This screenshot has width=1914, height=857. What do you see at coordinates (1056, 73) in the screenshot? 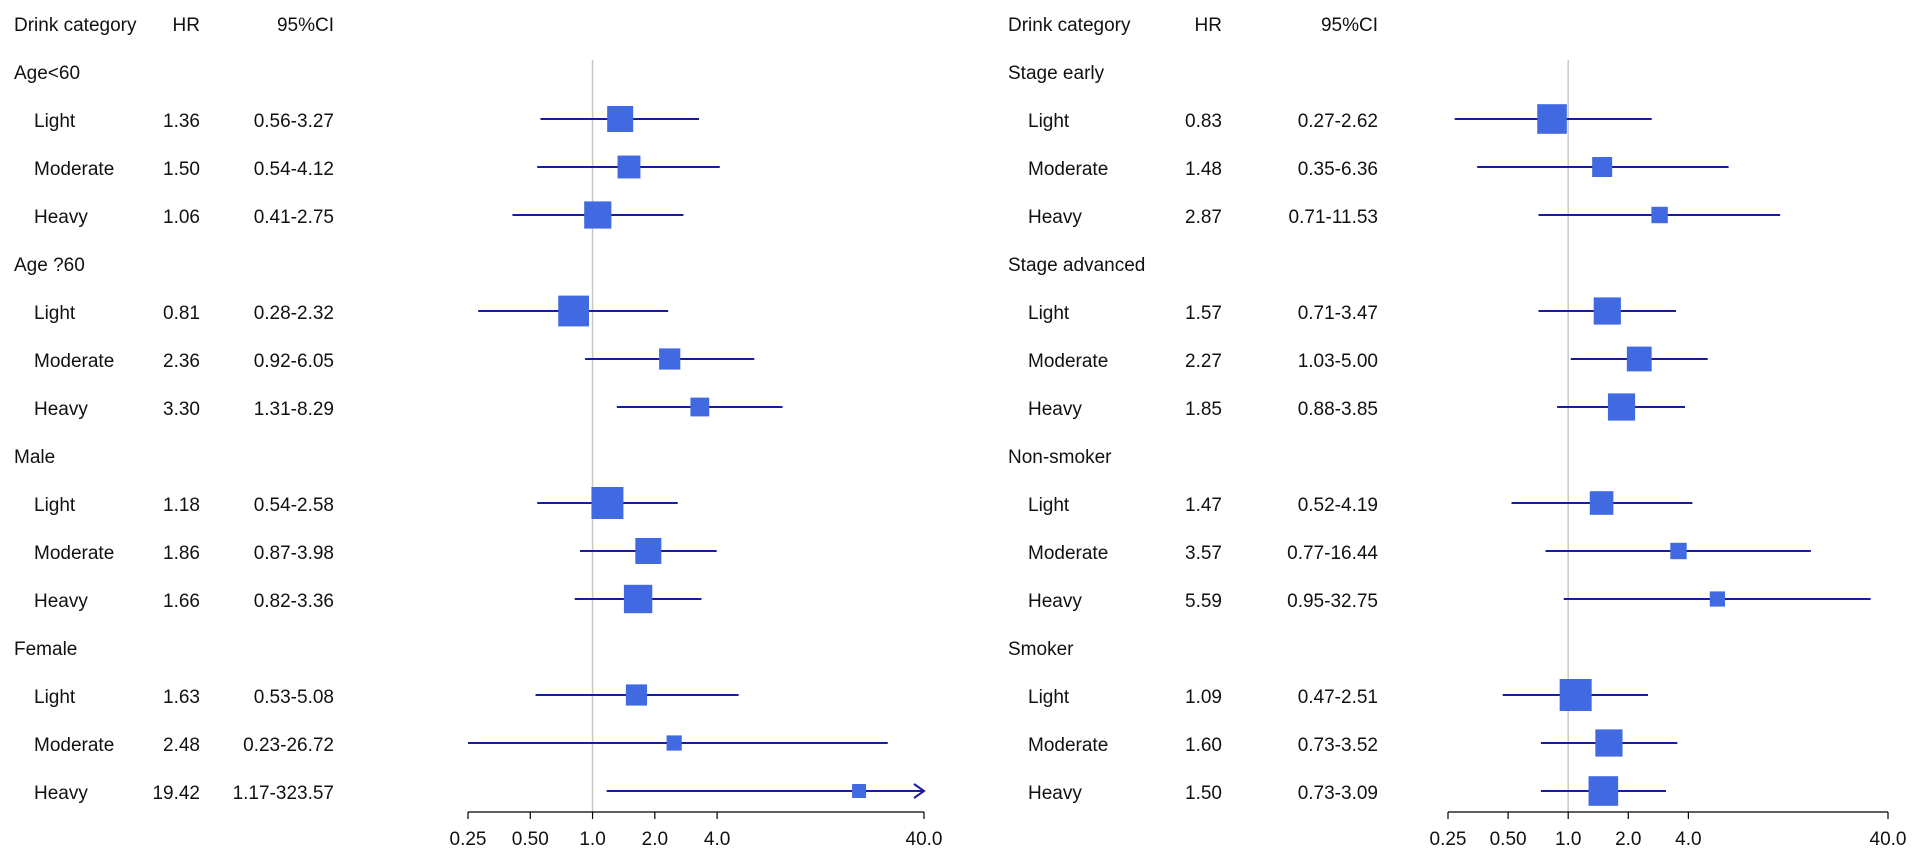
I see `group-label: Stage early` at bounding box center [1056, 73].